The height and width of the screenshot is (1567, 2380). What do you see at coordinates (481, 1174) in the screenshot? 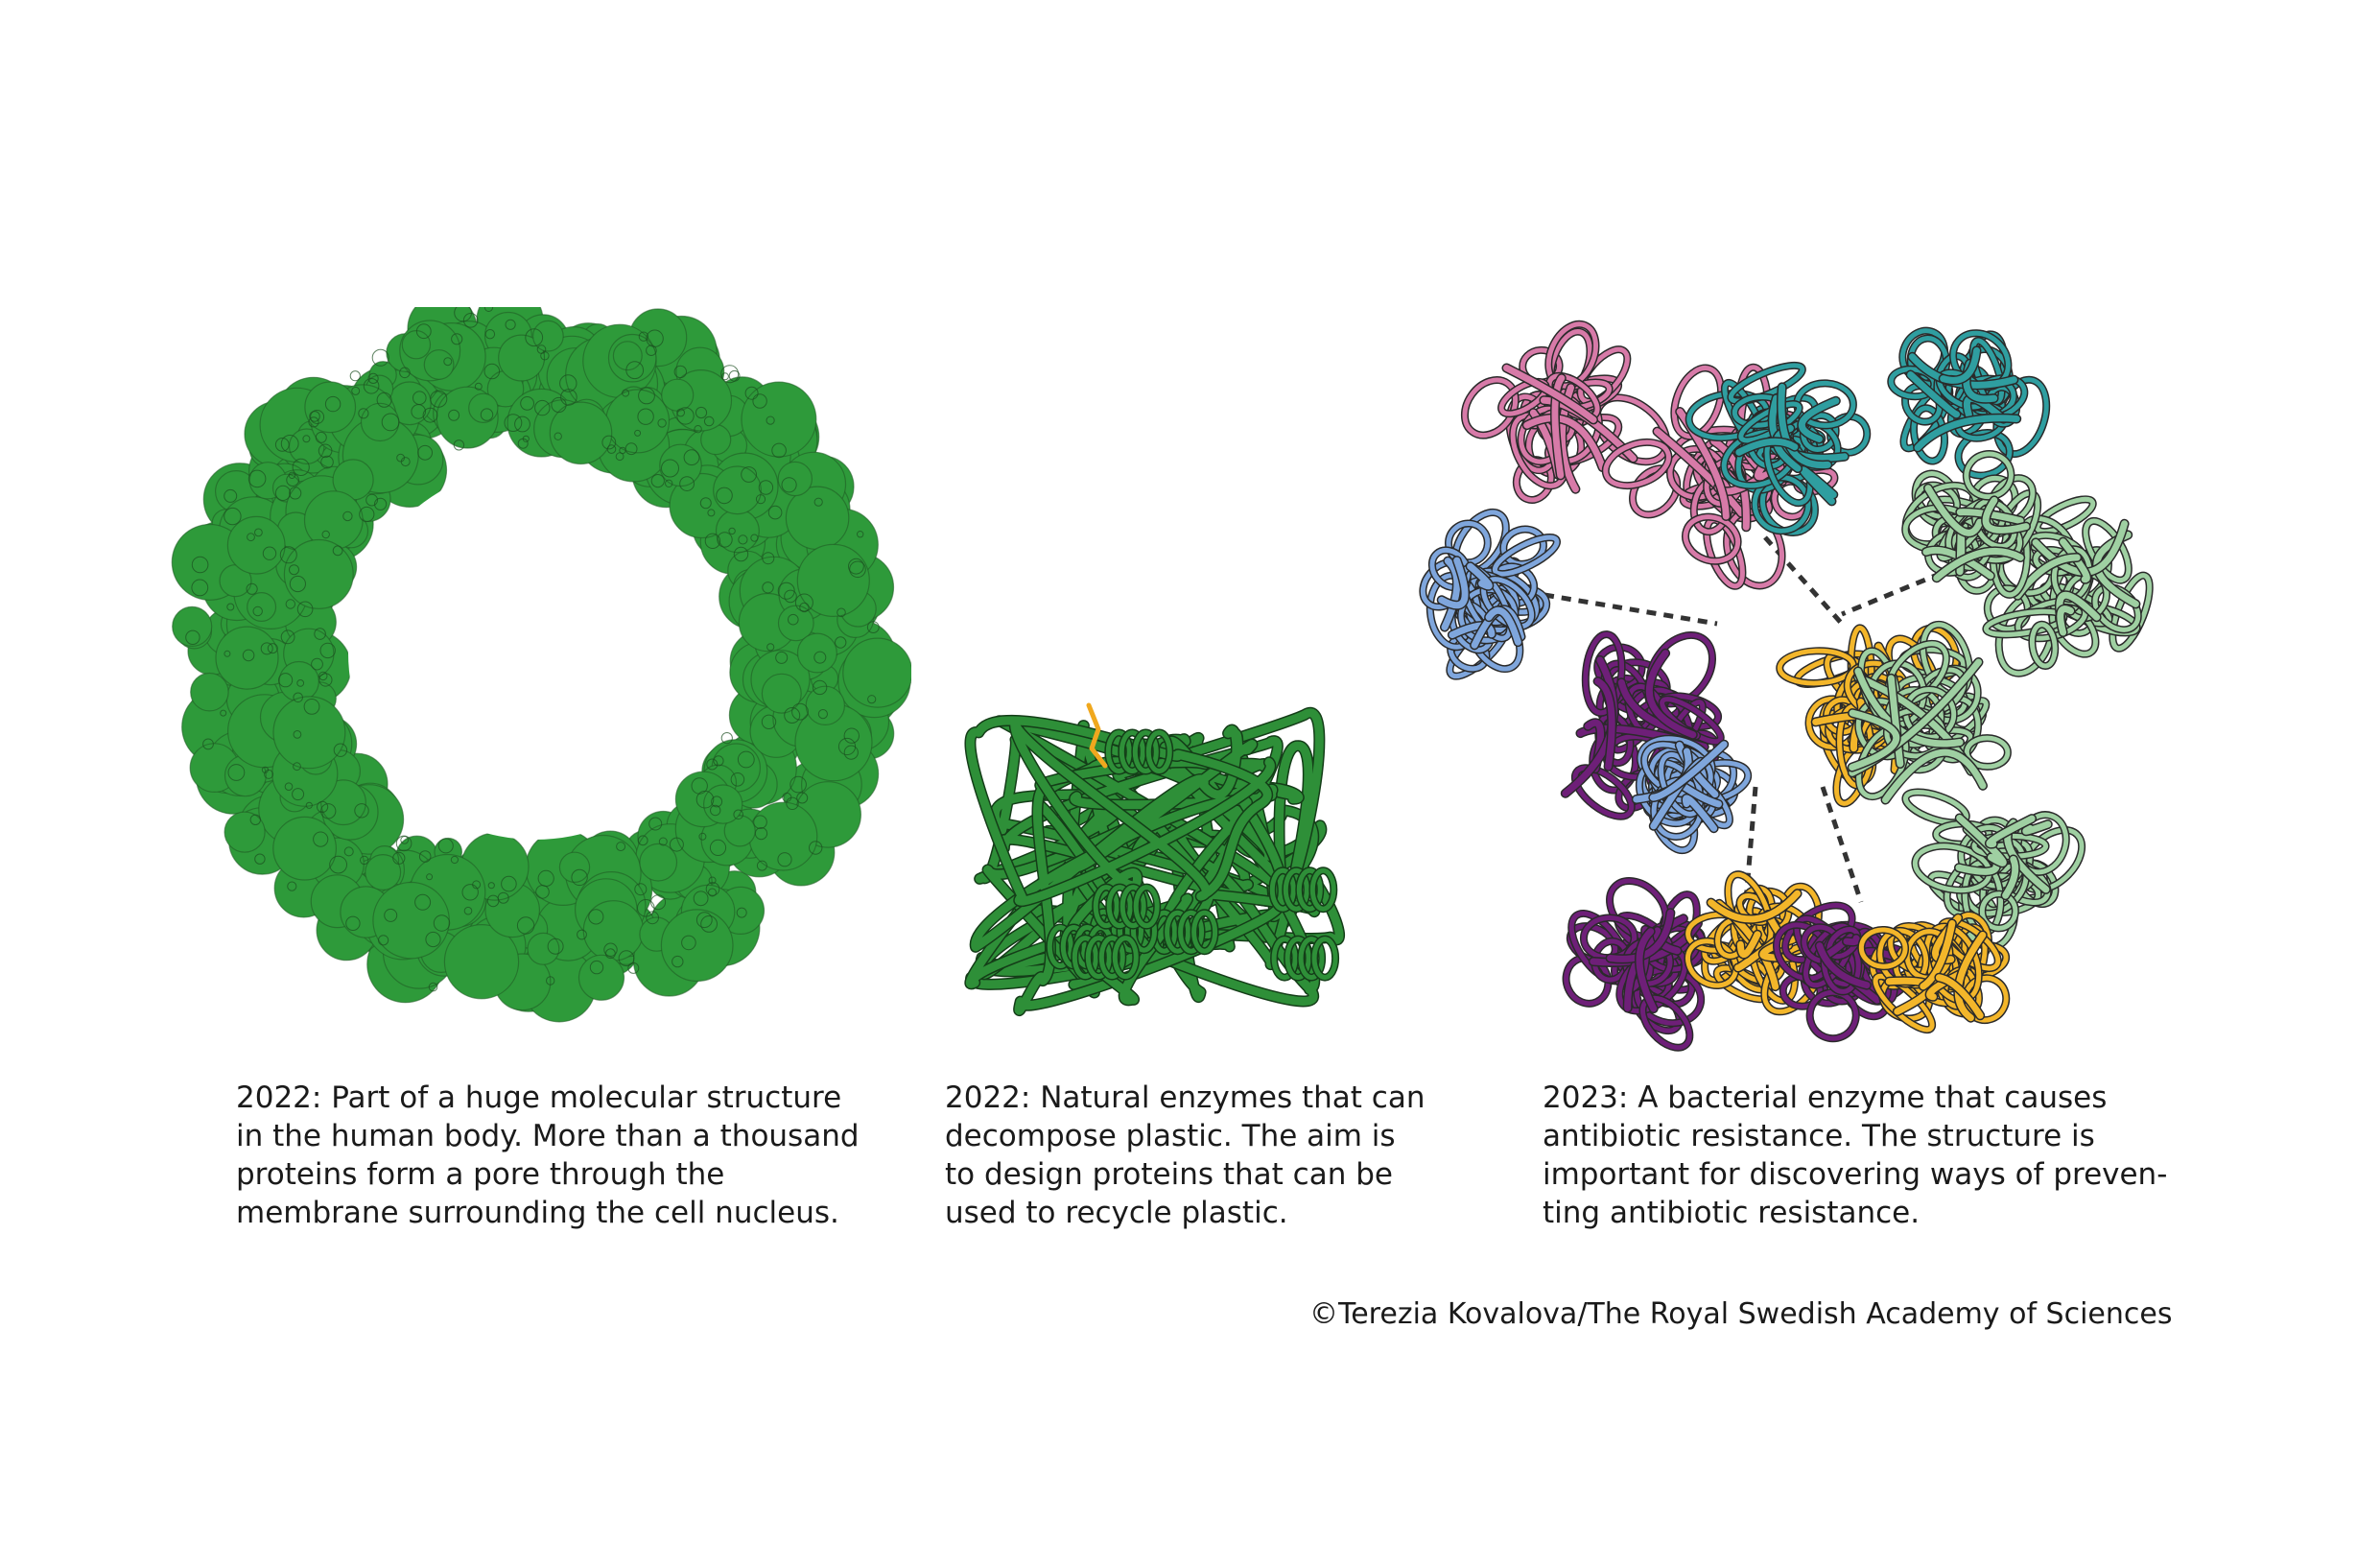
I see `caption-line: proteins form a pore through the` at bounding box center [481, 1174].